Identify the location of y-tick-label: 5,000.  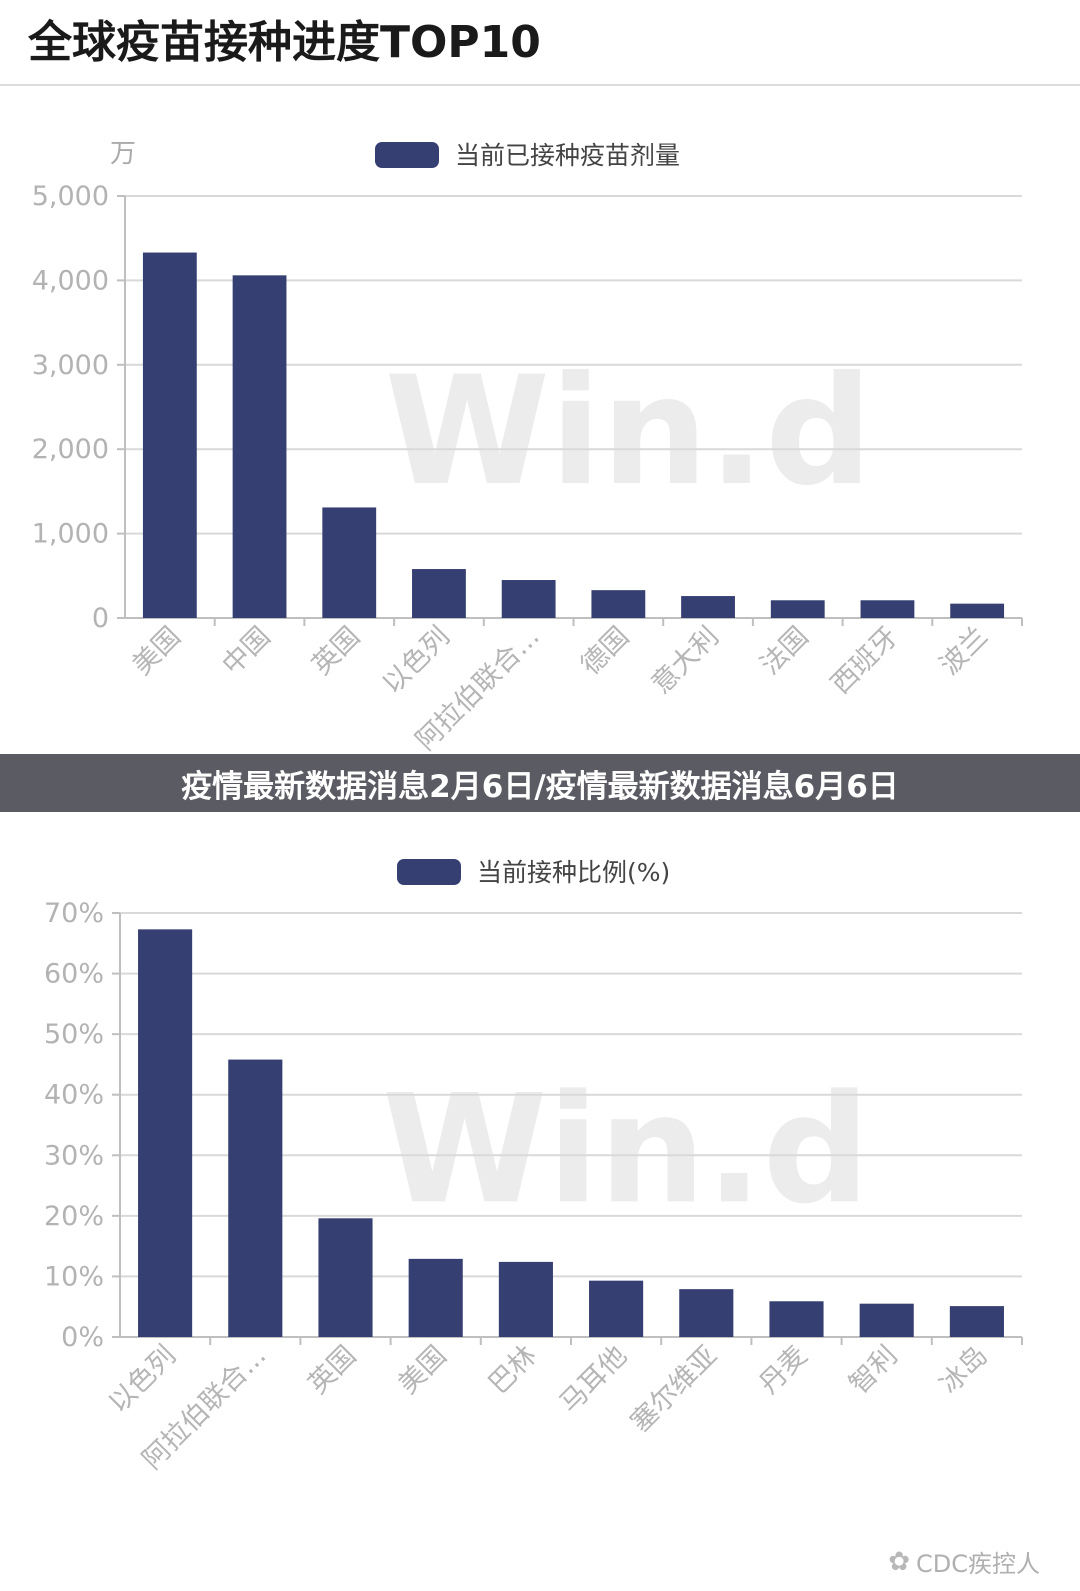
(70, 196).